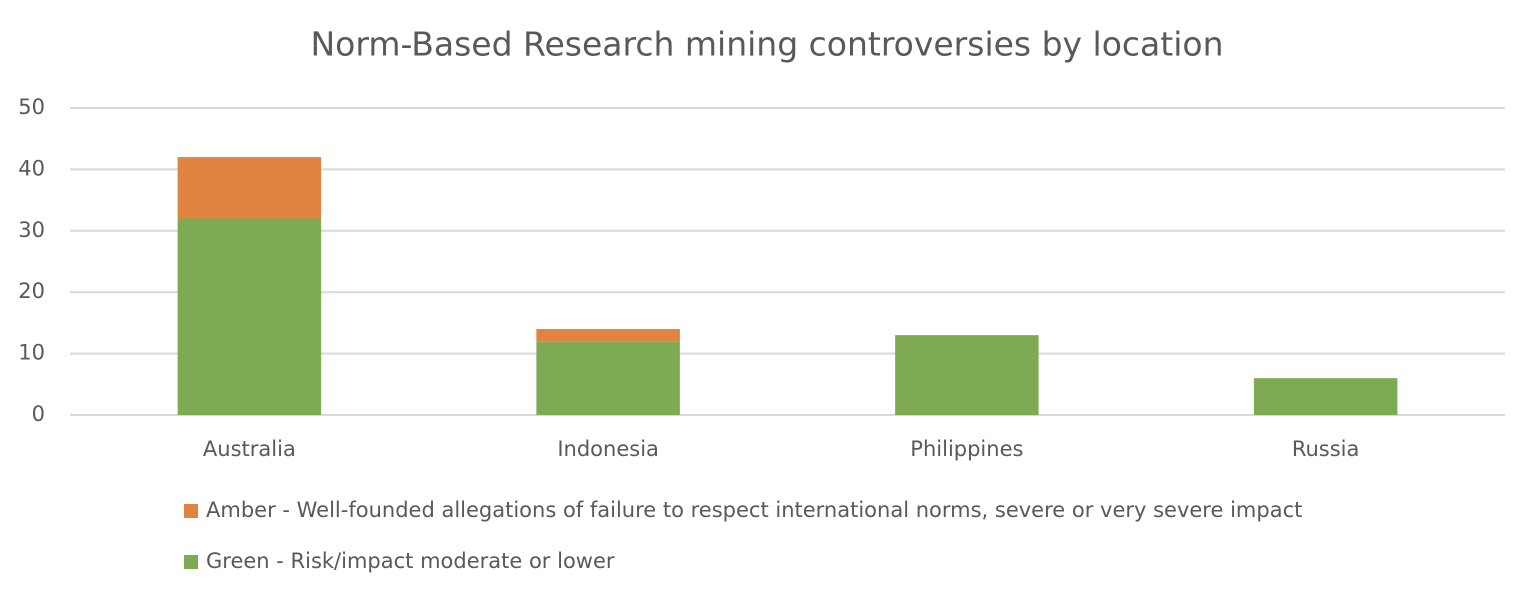  Describe the element at coordinates (608, 449) in the screenshot. I see `x-tick-label: Indonesia` at that location.